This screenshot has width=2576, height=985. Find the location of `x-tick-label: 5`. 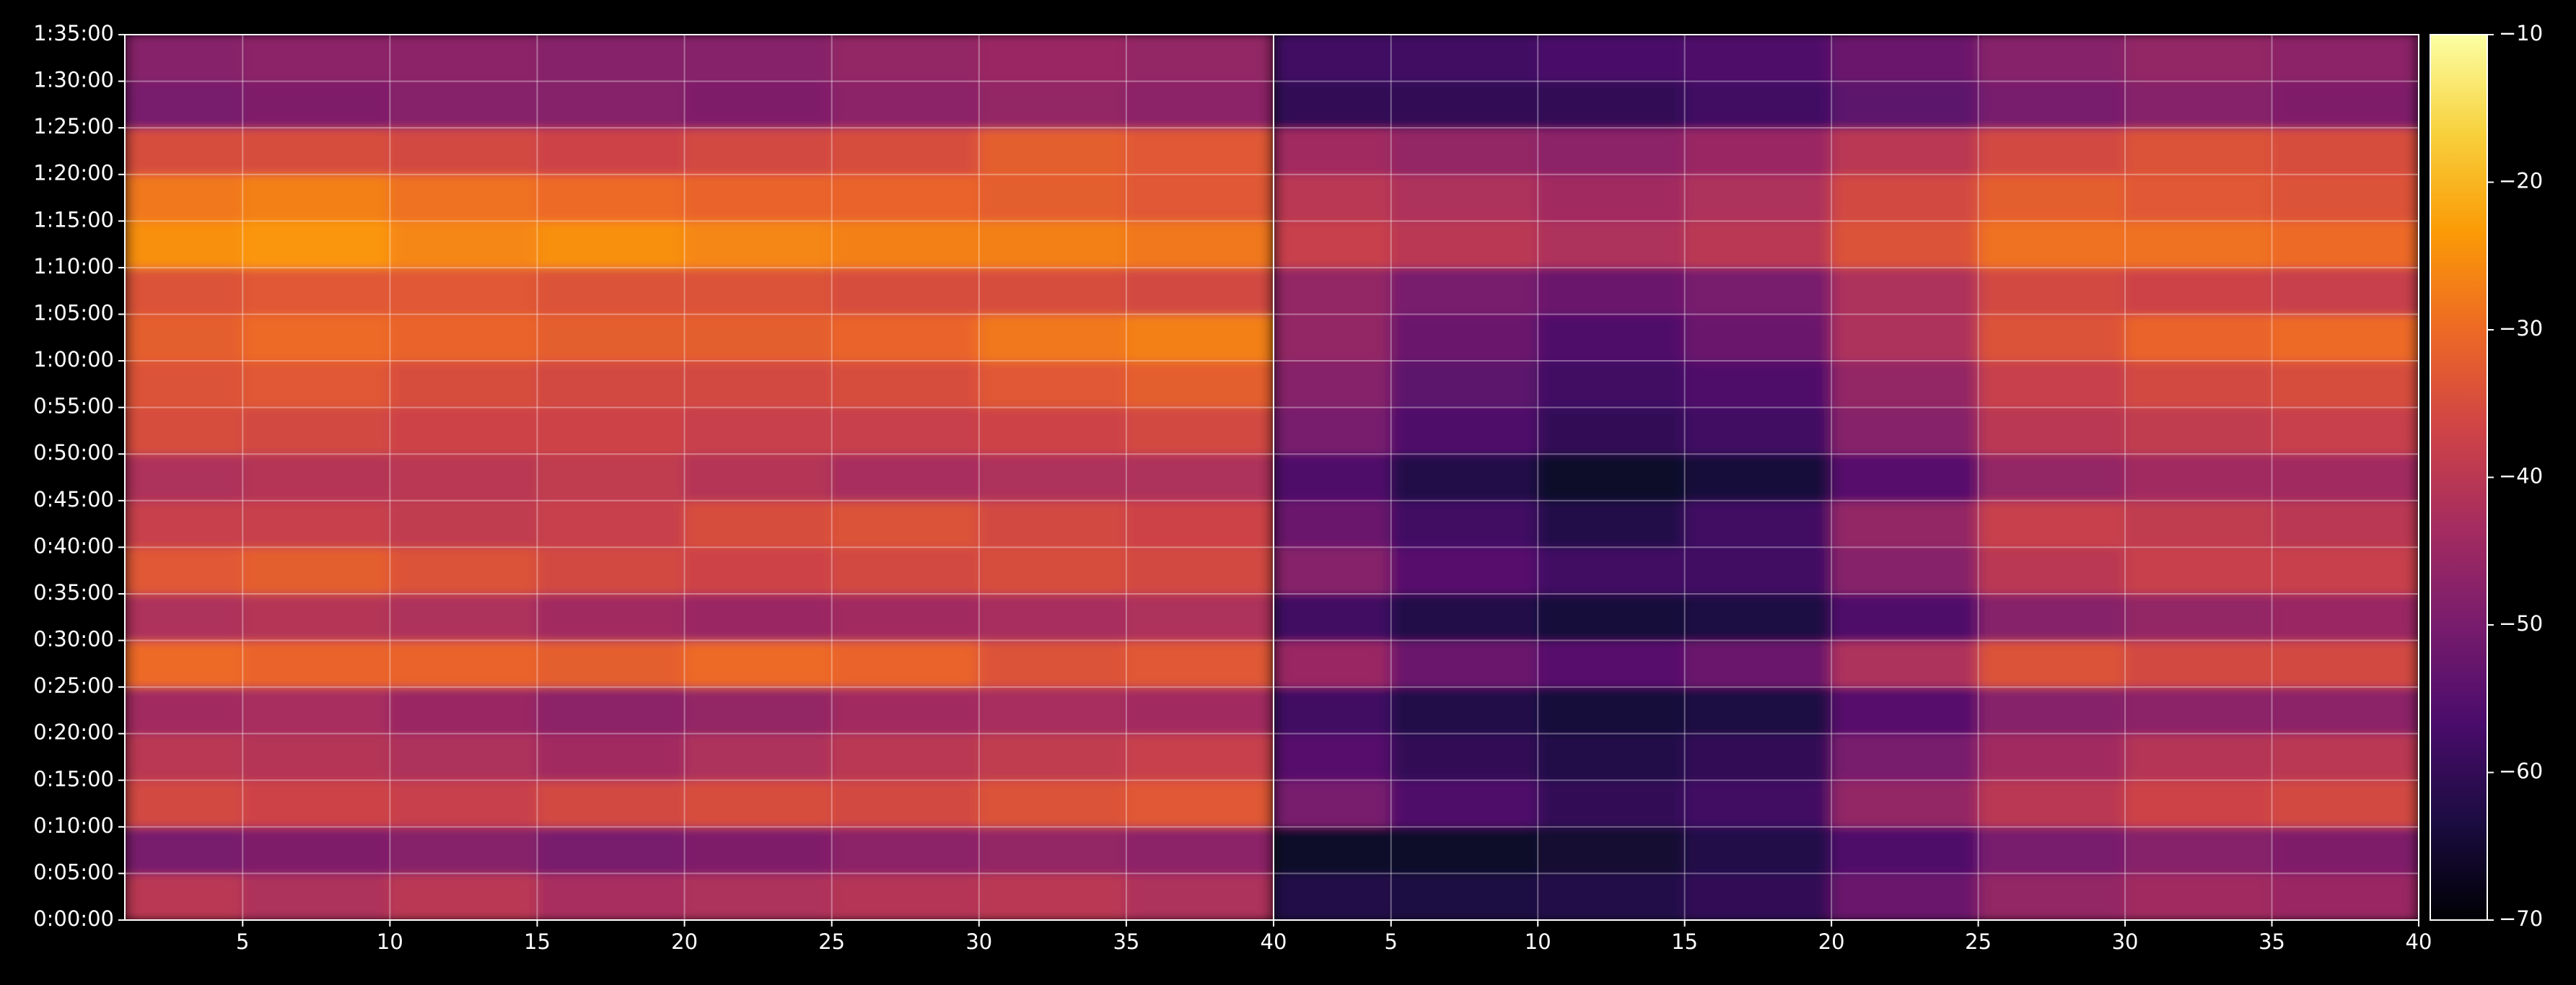

x-tick-label: 5 is located at coordinates (242, 941).